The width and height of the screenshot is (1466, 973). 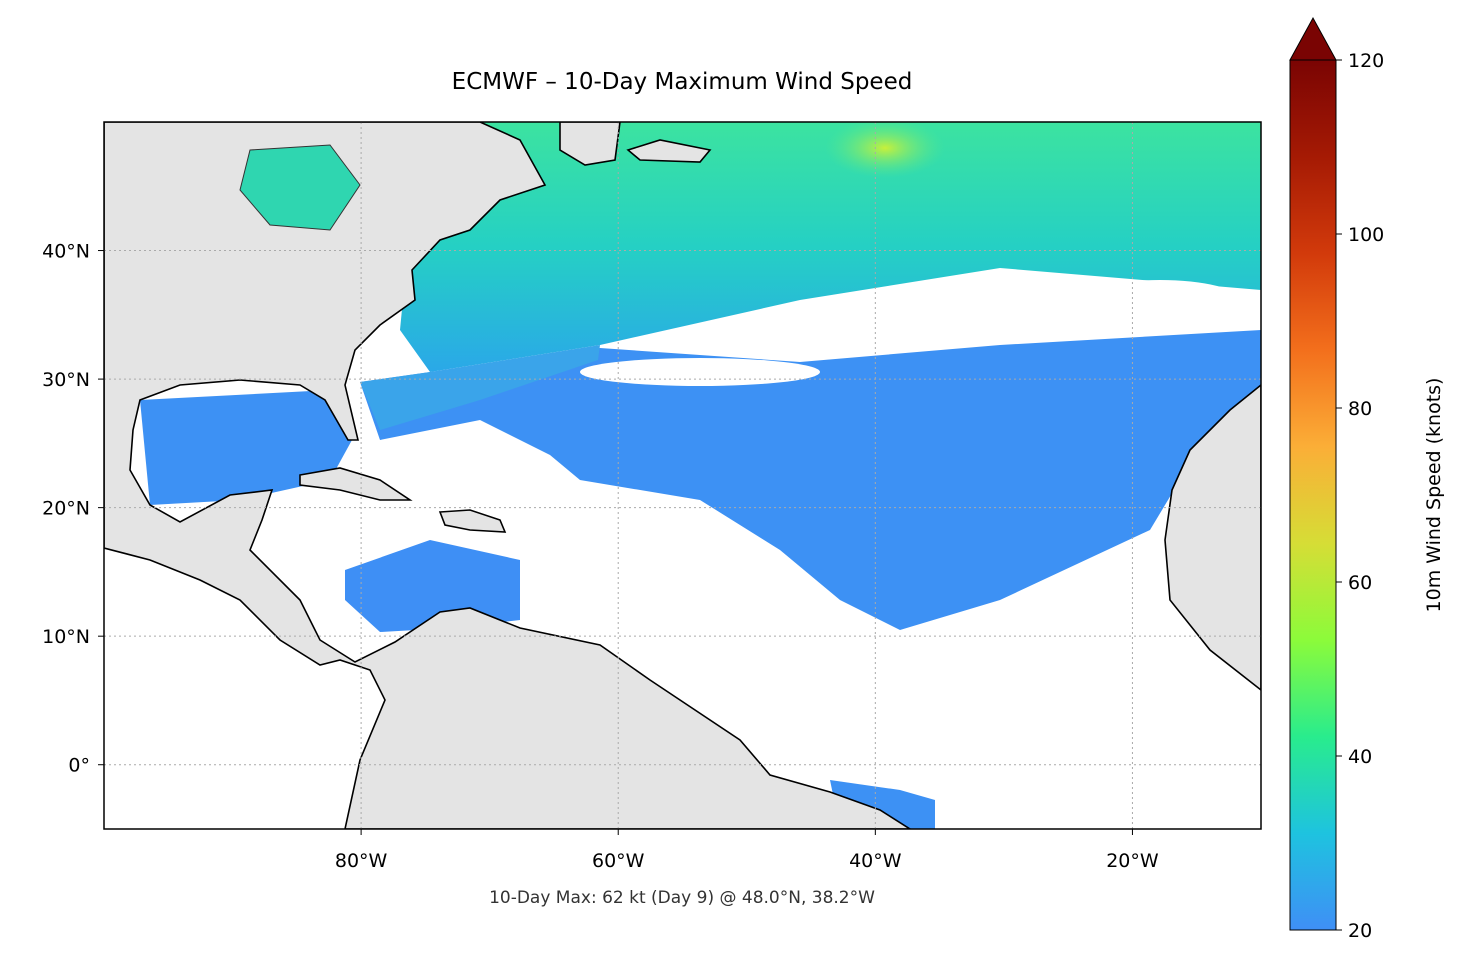 What do you see at coordinates (682, 82) in the screenshot?
I see `chart-title: ECMWF – 10-Day Maximum Wind Speed` at bounding box center [682, 82].